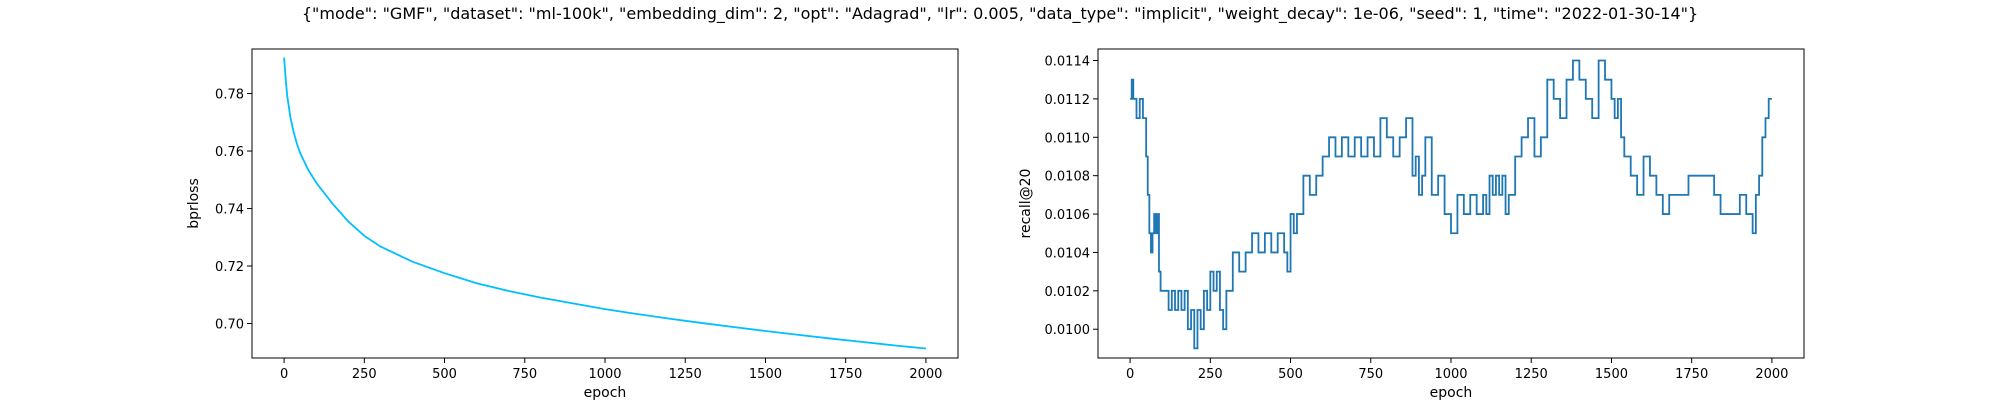 The width and height of the screenshot is (2000, 400). What do you see at coordinates (229, 210) in the screenshot?
I see `y-tick-label: 0.74` at bounding box center [229, 210].